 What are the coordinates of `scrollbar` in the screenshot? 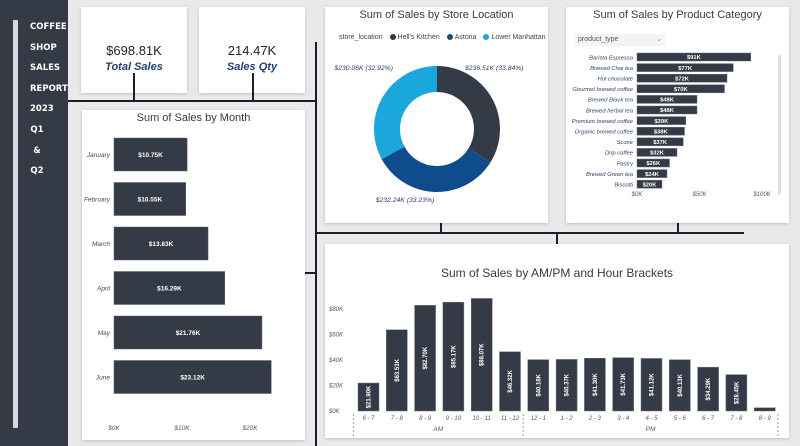 It's located at (779, 125).